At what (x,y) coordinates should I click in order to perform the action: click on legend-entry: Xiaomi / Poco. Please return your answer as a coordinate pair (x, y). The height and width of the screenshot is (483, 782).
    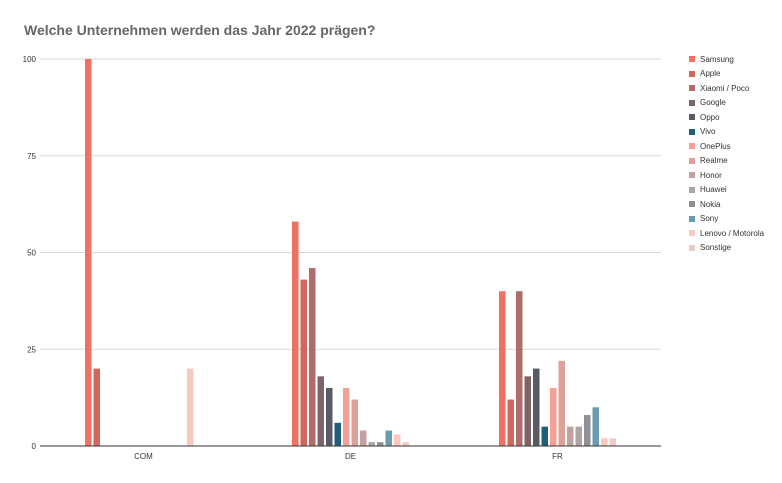
    Looking at the image, I should click on (726, 88).